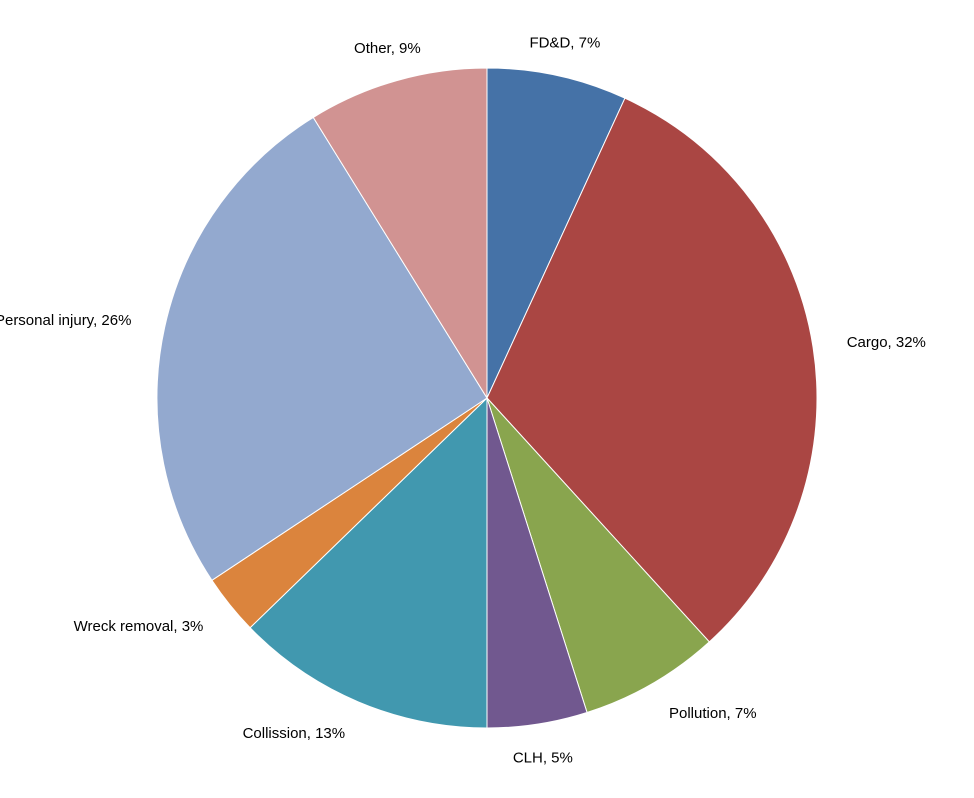 The height and width of the screenshot is (798, 974). What do you see at coordinates (713, 713) in the screenshot?
I see `pie-label-pollution: Pollution, 7%` at bounding box center [713, 713].